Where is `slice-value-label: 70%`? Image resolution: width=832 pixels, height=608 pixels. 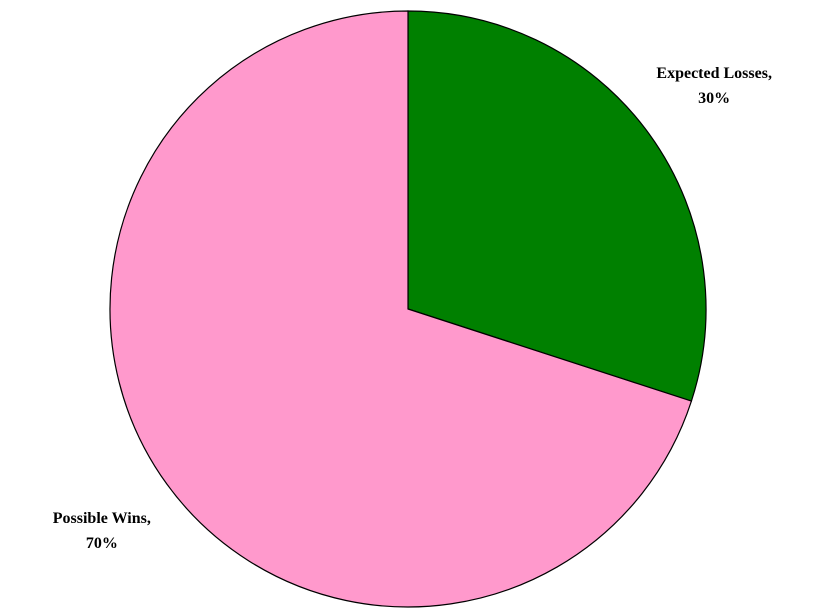 slice-value-label: 70% is located at coordinates (102, 543).